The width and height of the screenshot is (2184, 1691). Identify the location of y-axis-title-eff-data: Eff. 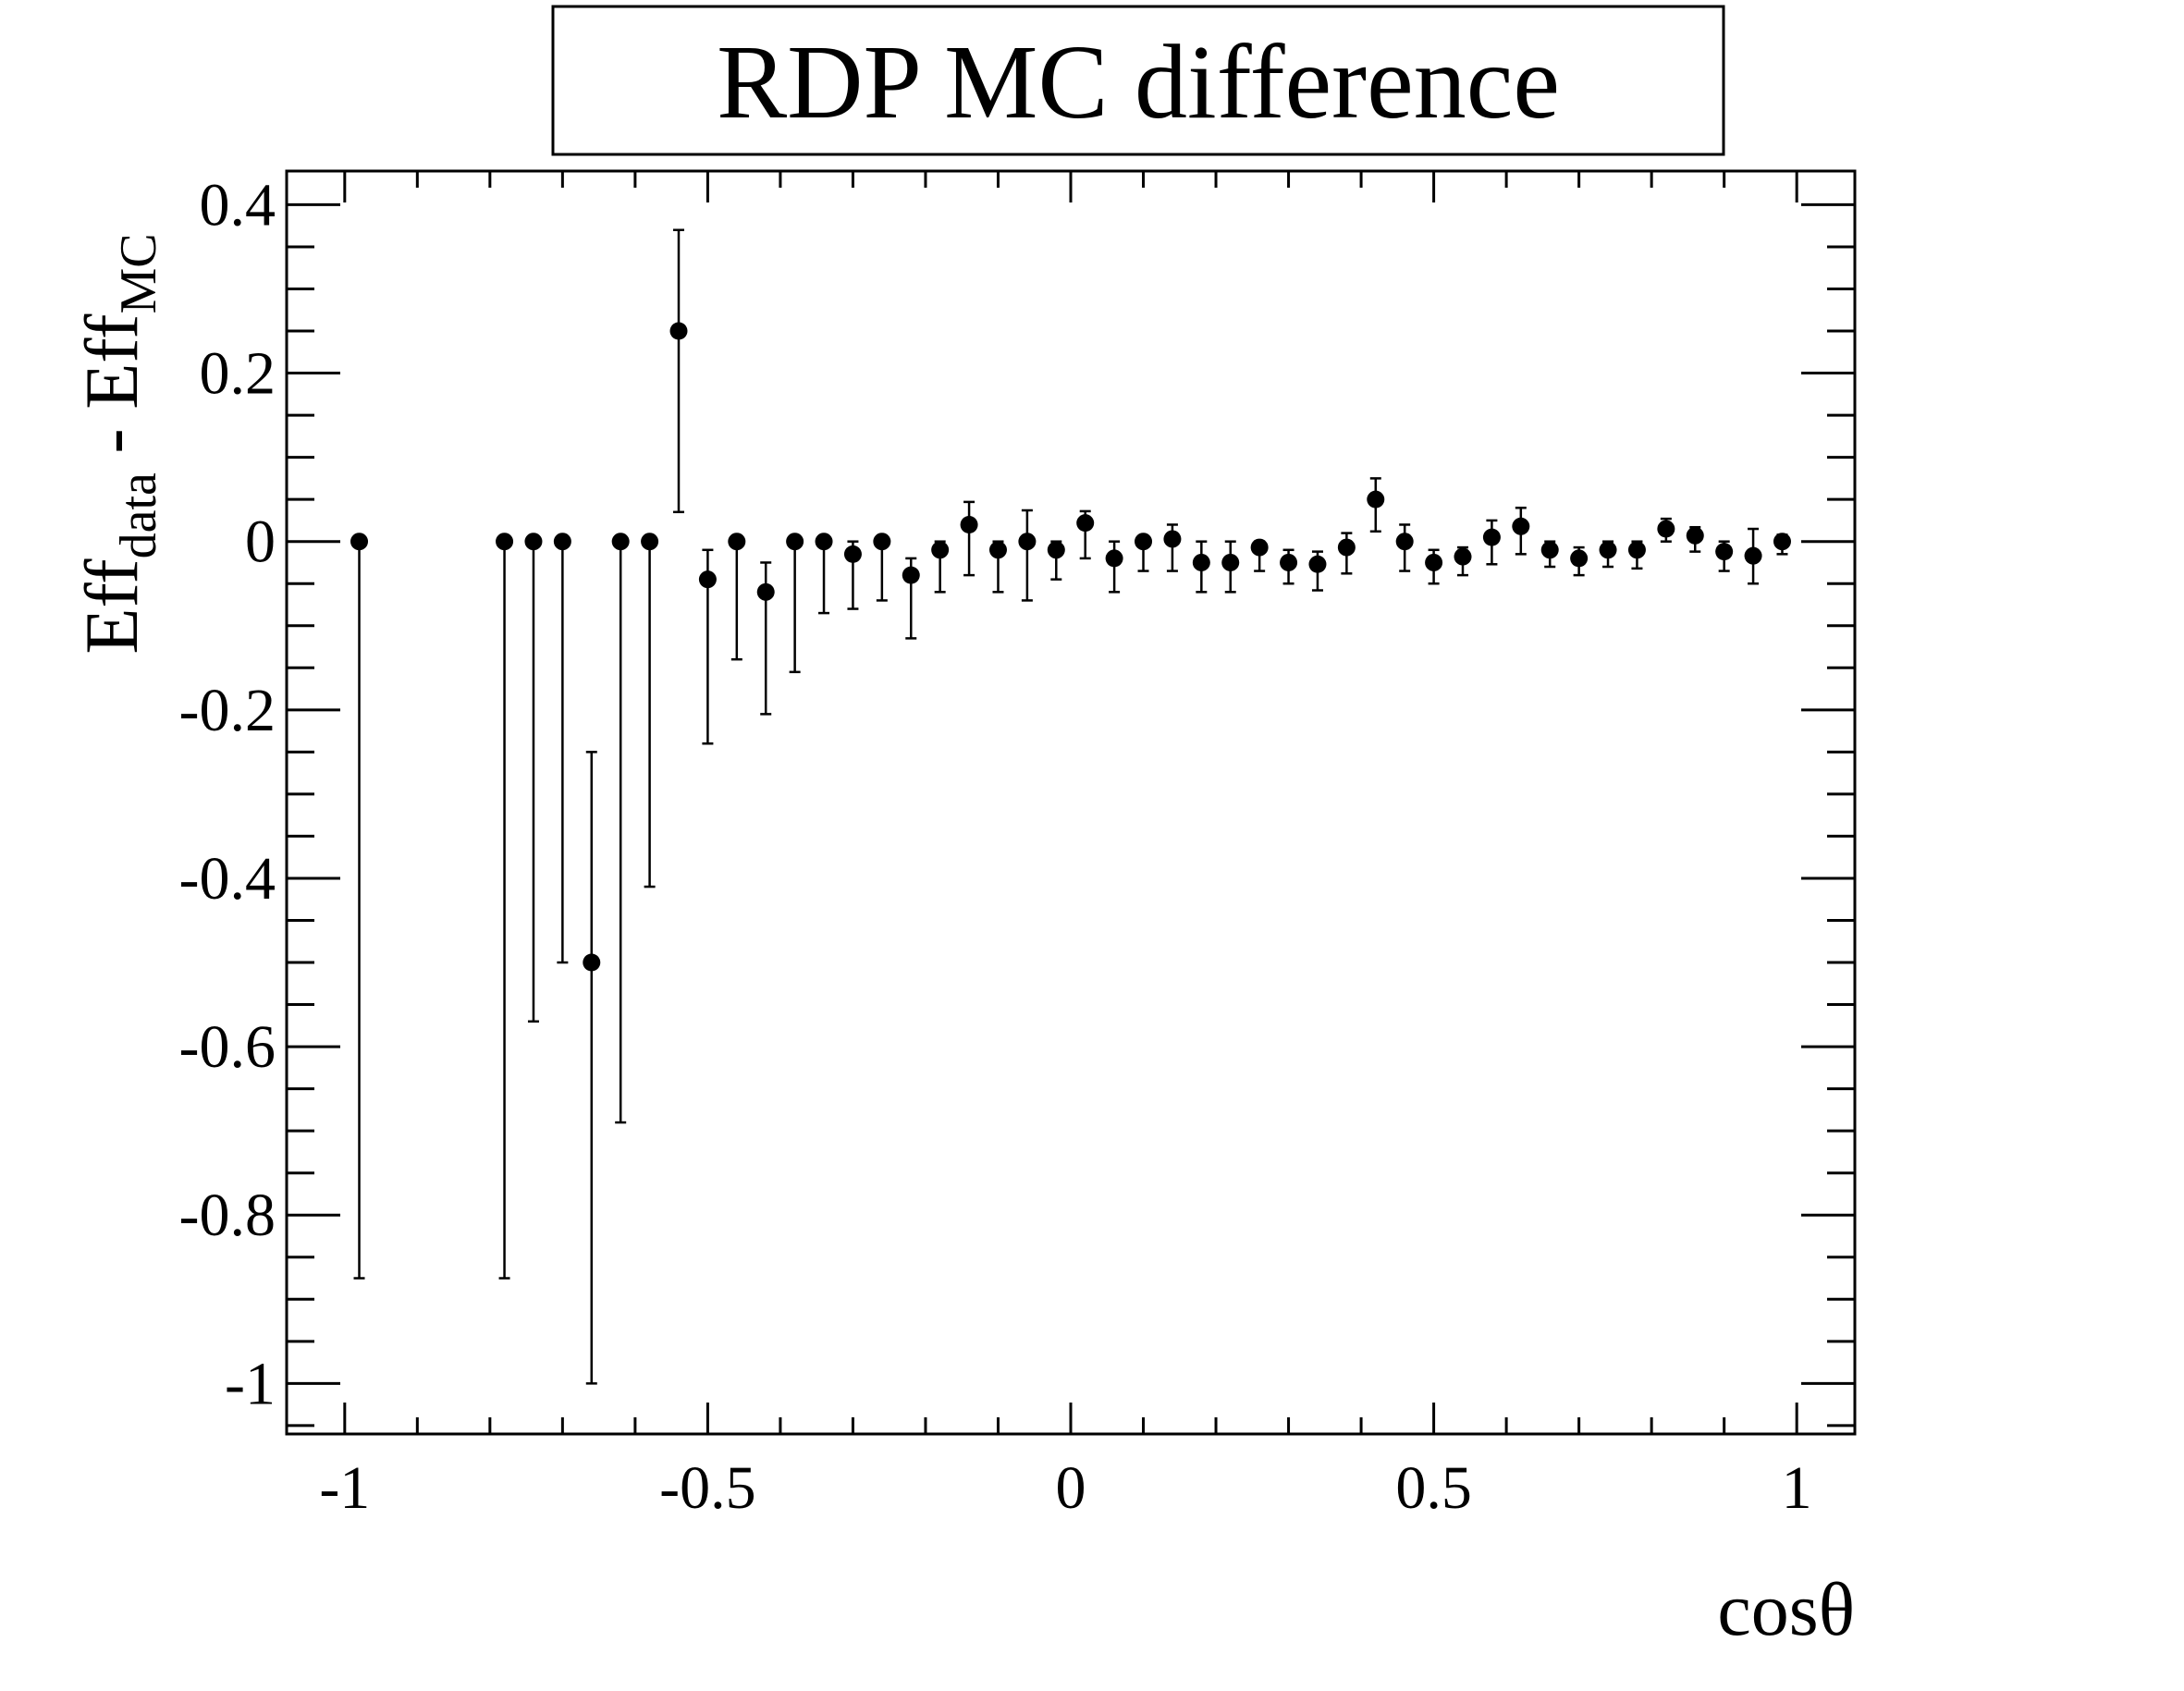
(111, 606).